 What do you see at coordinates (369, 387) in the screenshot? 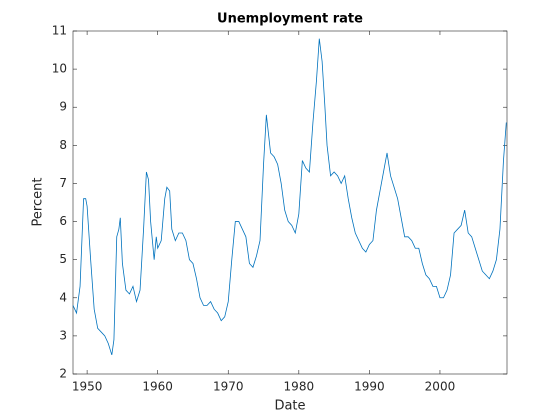
I see `x-tick-label: 1990` at bounding box center [369, 387].